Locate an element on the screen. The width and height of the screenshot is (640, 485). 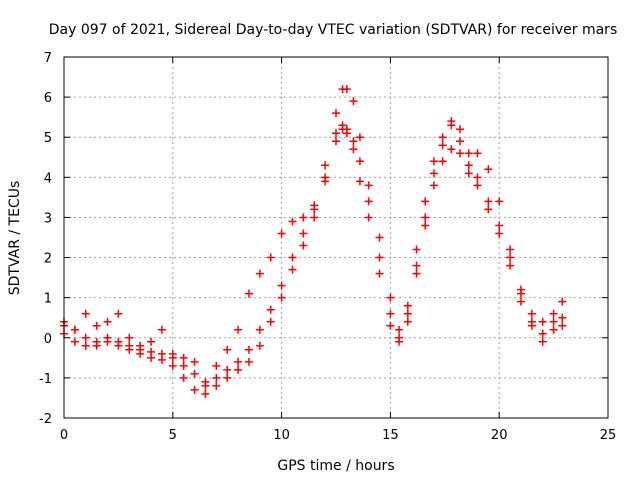
y-tick-label: 1 is located at coordinates (48, 299).